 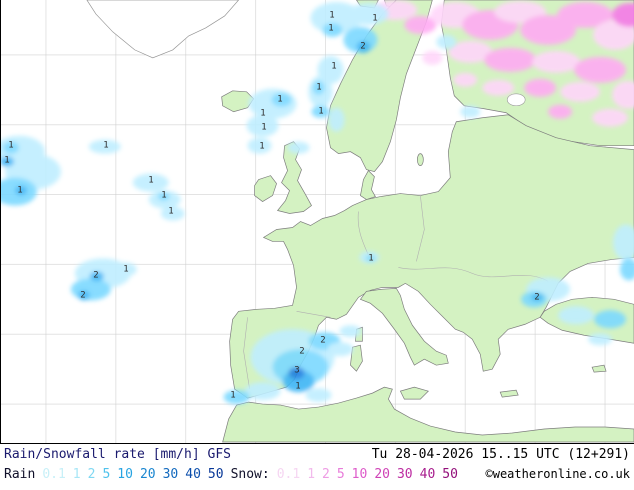 I want to click on forecast-datetime: Tu 28-04-2026 15..15 UTC (12+291), so click(x=500, y=454).